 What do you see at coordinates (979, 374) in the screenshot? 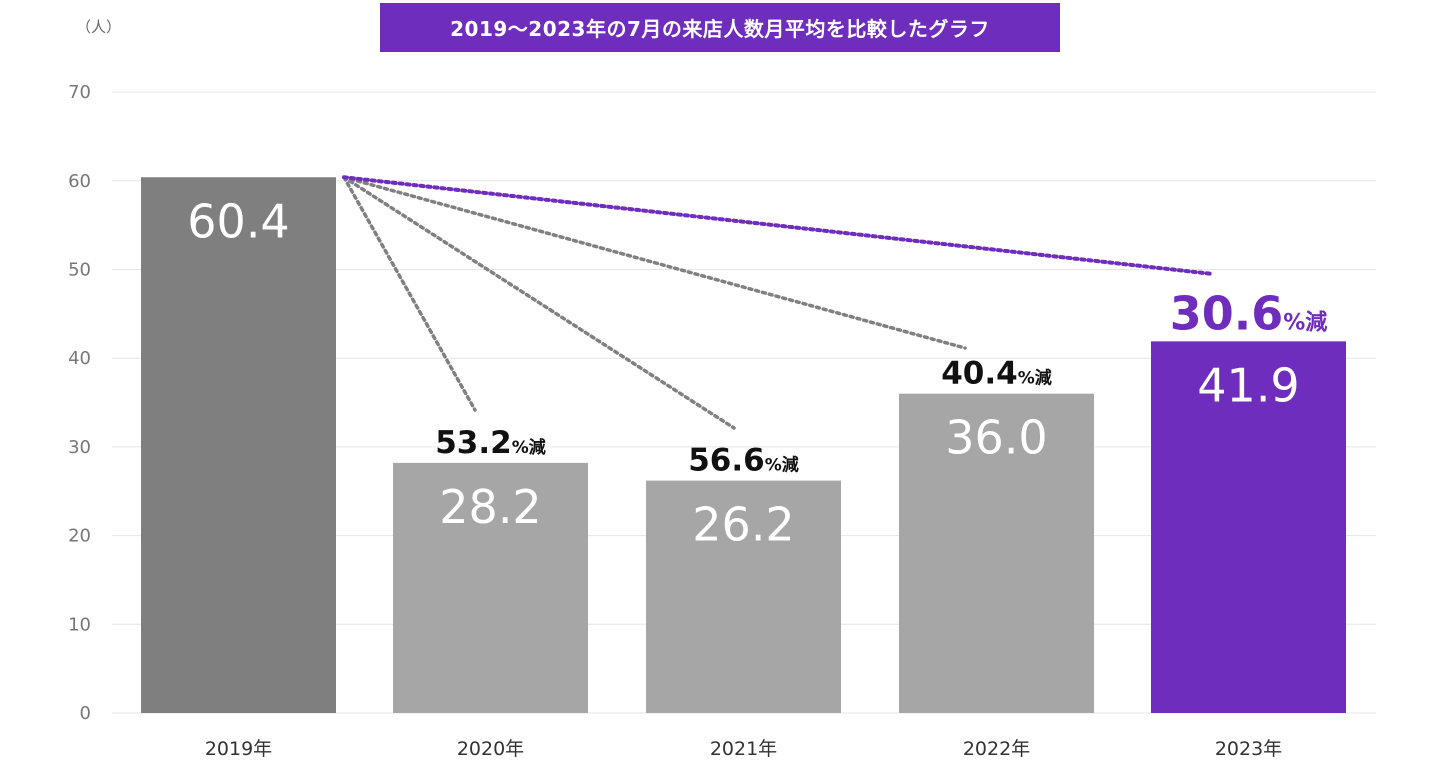
I see `reduction-value: 40.4` at bounding box center [979, 374].